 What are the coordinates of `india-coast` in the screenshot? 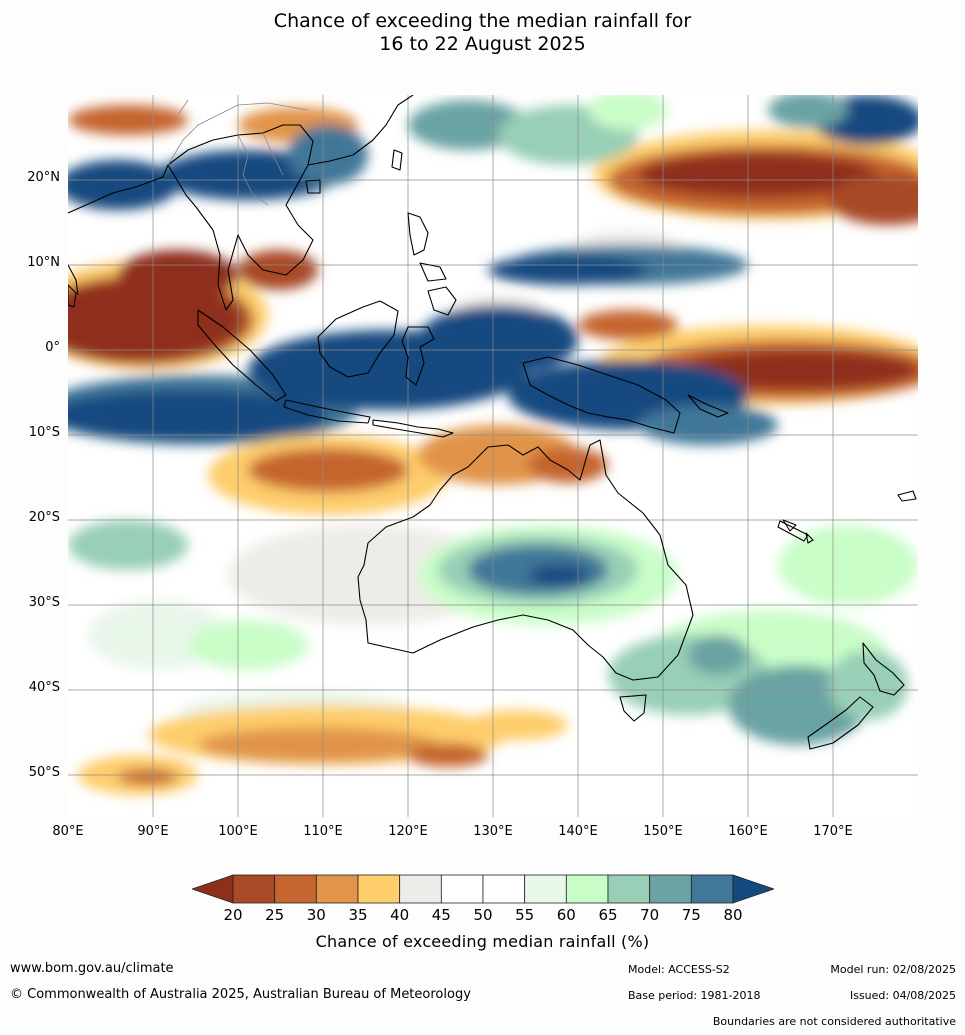 It's located at (118, 189).